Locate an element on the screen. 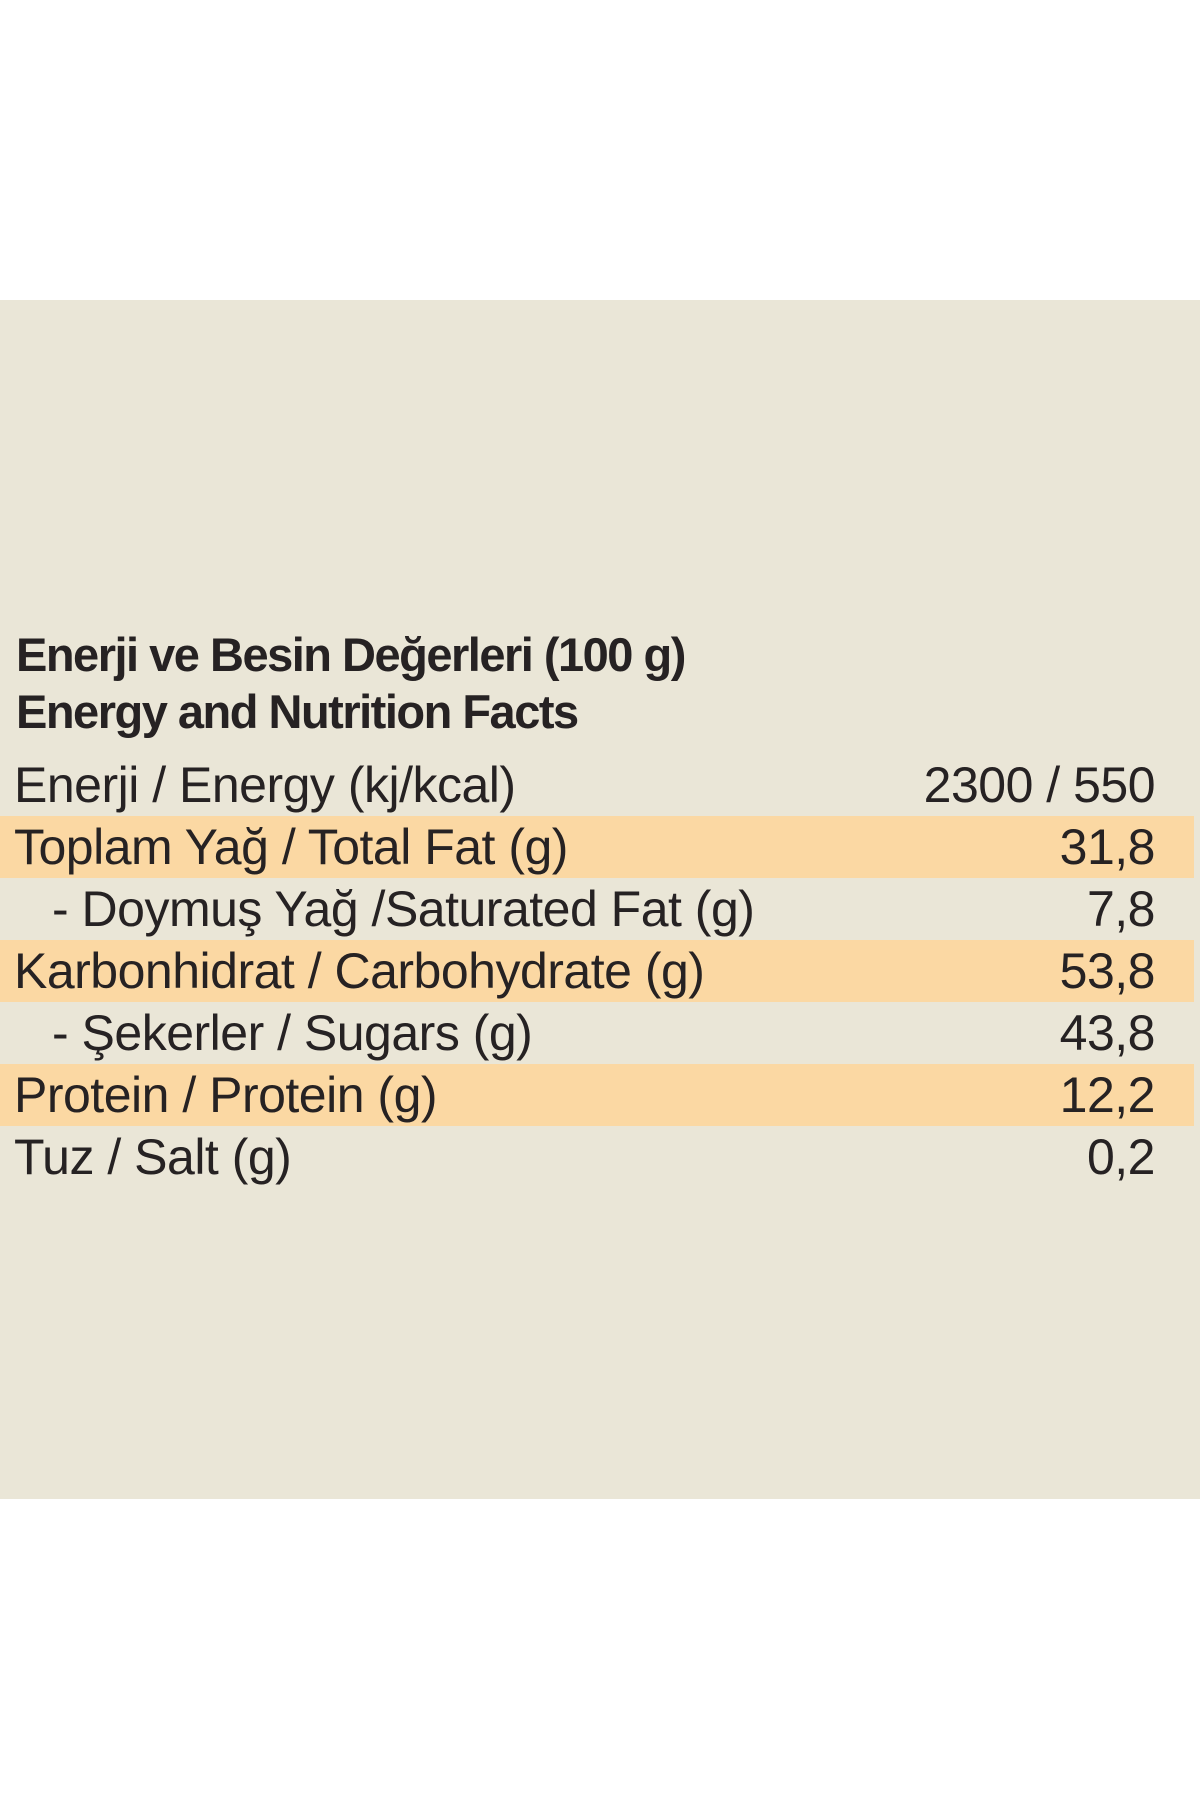  row-value: 31,8 is located at coordinates (1107, 847).